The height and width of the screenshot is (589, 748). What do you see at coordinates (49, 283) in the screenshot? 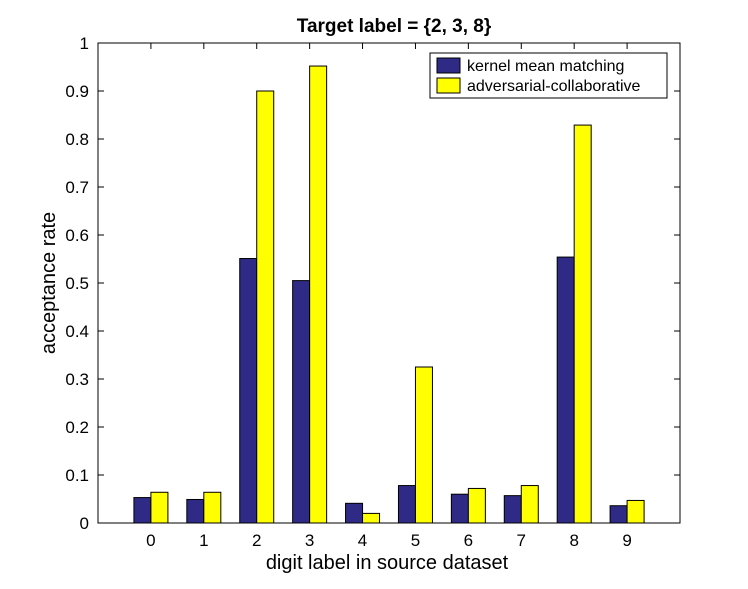
I see `y-axis-title: acceptance rate` at bounding box center [49, 283].